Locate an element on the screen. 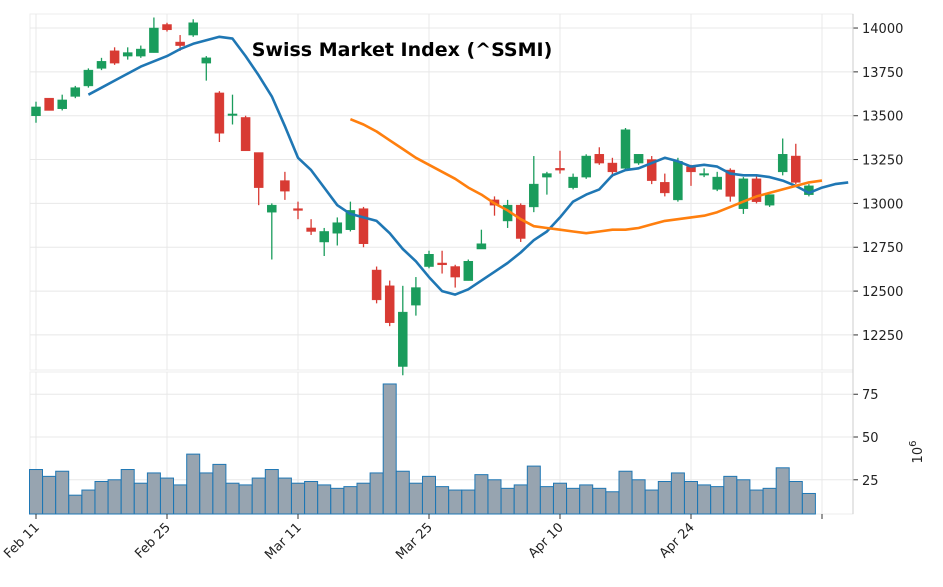 This screenshot has width=943, height=587. chart-title: Swiss Market Index (^SSMI) is located at coordinates (402, 50).